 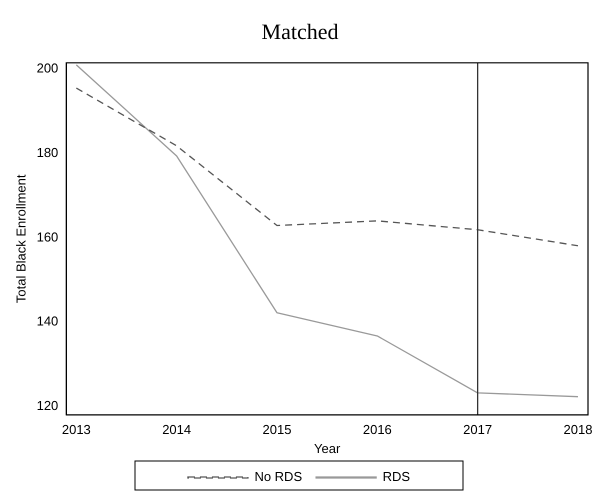 What do you see at coordinates (47, 68) in the screenshot?
I see `y-tick-label: 200` at bounding box center [47, 68].